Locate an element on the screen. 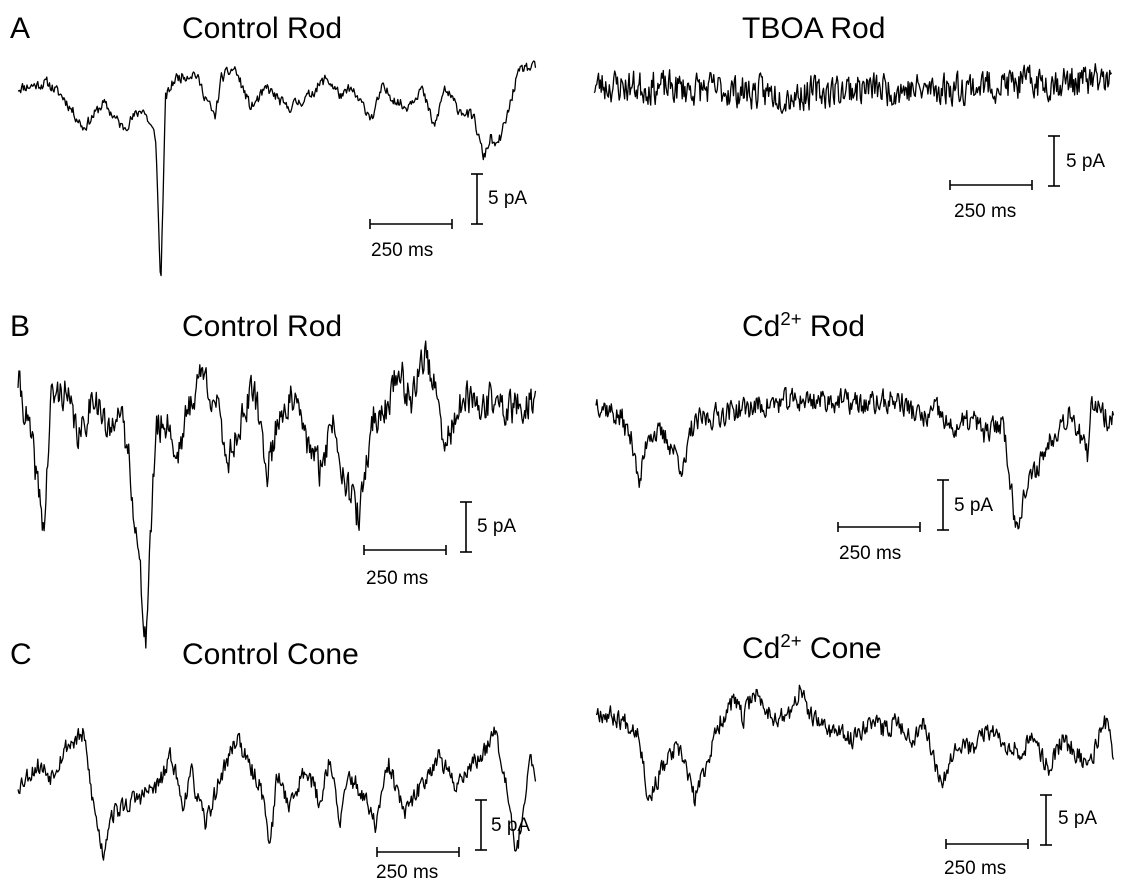 Image resolution: width=1125 pixels, height=884 pixels. trace-a-tboa-rod is located at coordinates (853, 88).